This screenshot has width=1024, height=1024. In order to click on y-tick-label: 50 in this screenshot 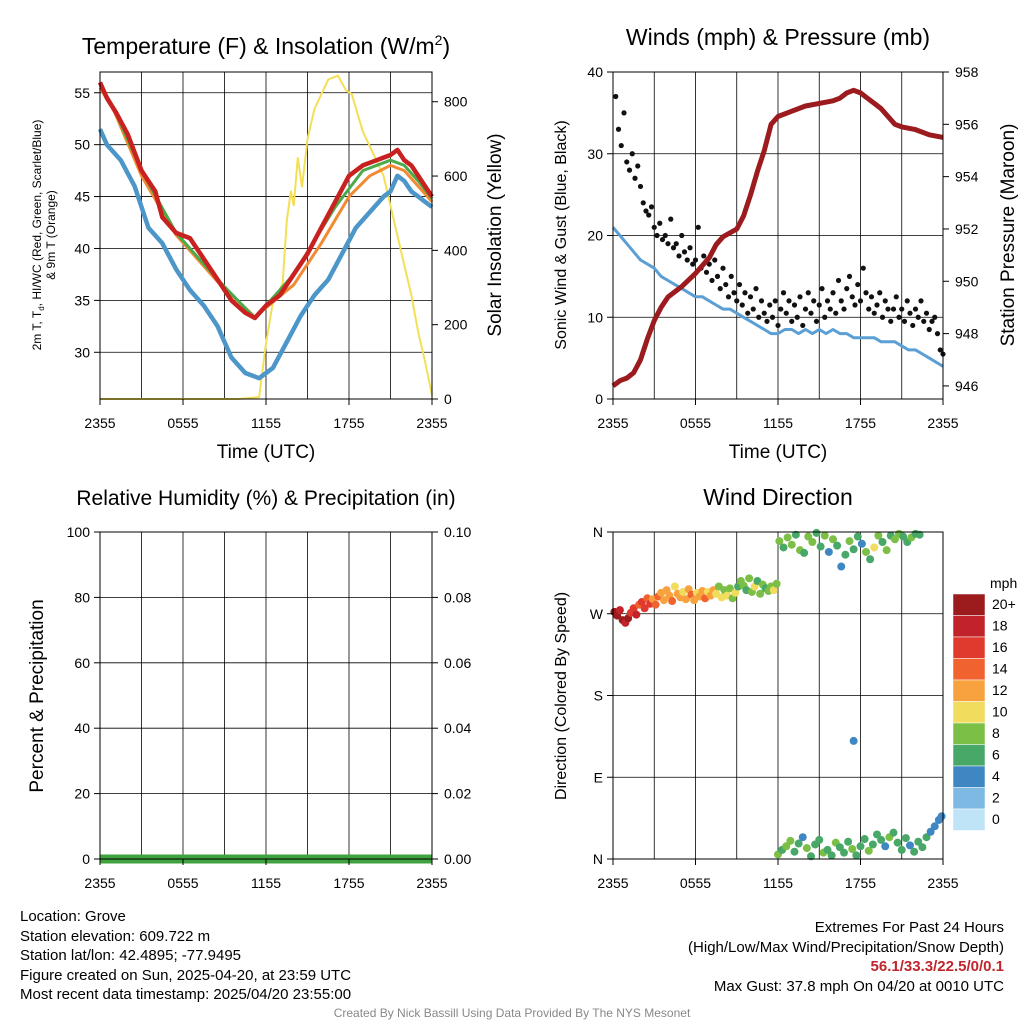, I will do `click(82, 145)`.